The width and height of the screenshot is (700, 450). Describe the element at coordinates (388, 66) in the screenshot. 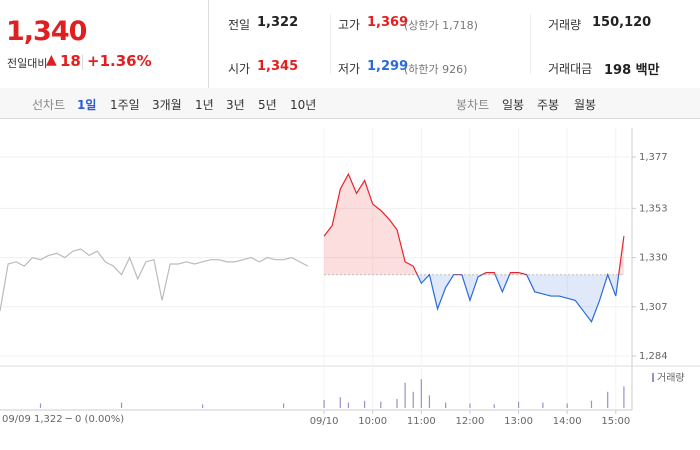

I see `stat-value: 1,299` at that location.